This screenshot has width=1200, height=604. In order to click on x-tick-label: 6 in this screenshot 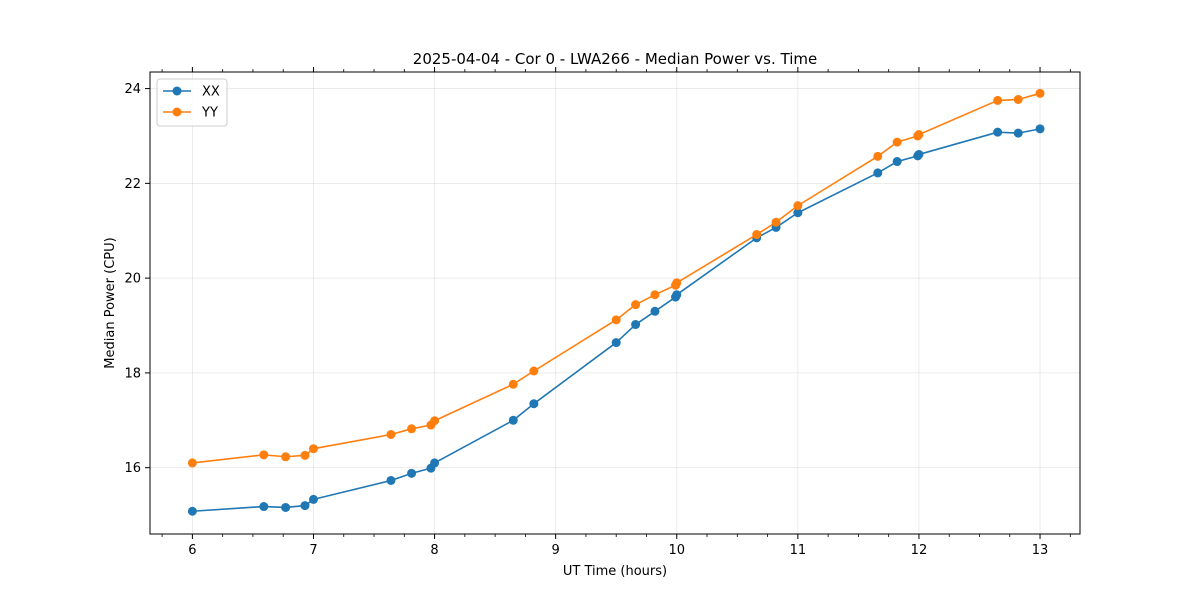, I will do `click(192, 550)`.